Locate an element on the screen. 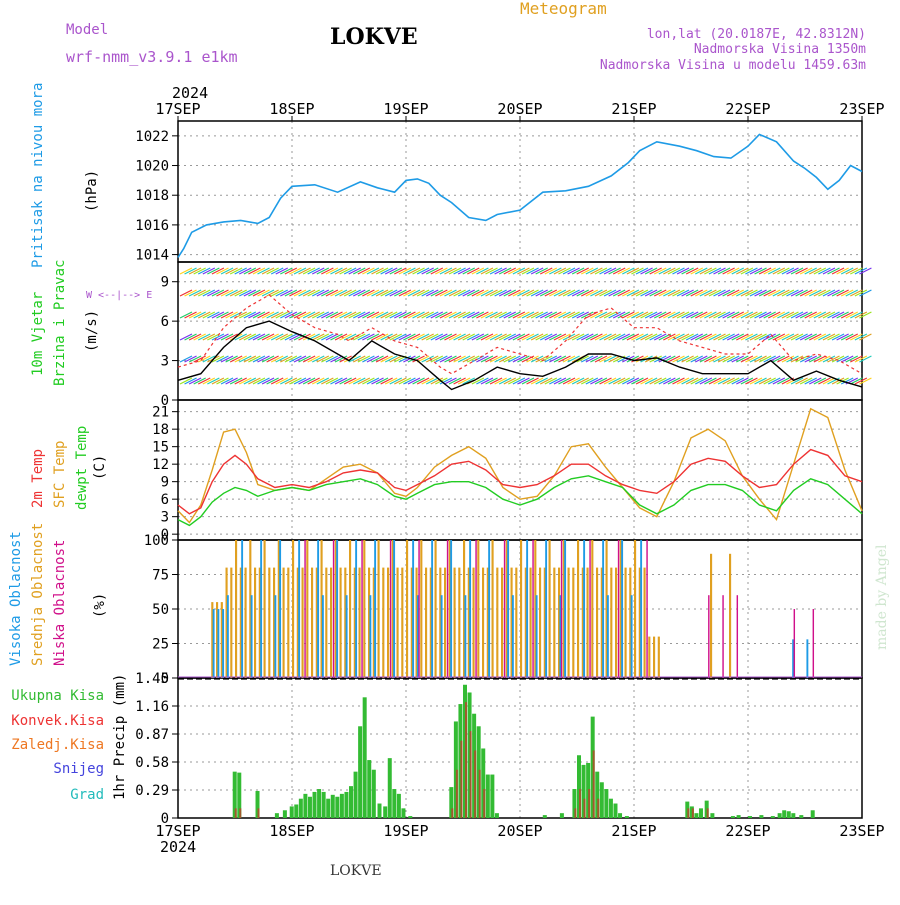 This screenshot has width=900, height=905. altitude-label: Nadmorska Visina 1350m is located at coordinates (780, 49).